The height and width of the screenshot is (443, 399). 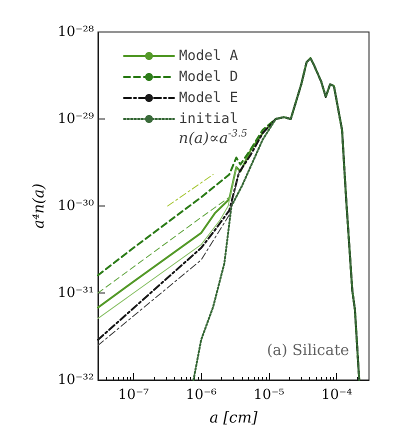 I want to click on x-tick-label: 10⁻⁵, so click(x=269, y=395).